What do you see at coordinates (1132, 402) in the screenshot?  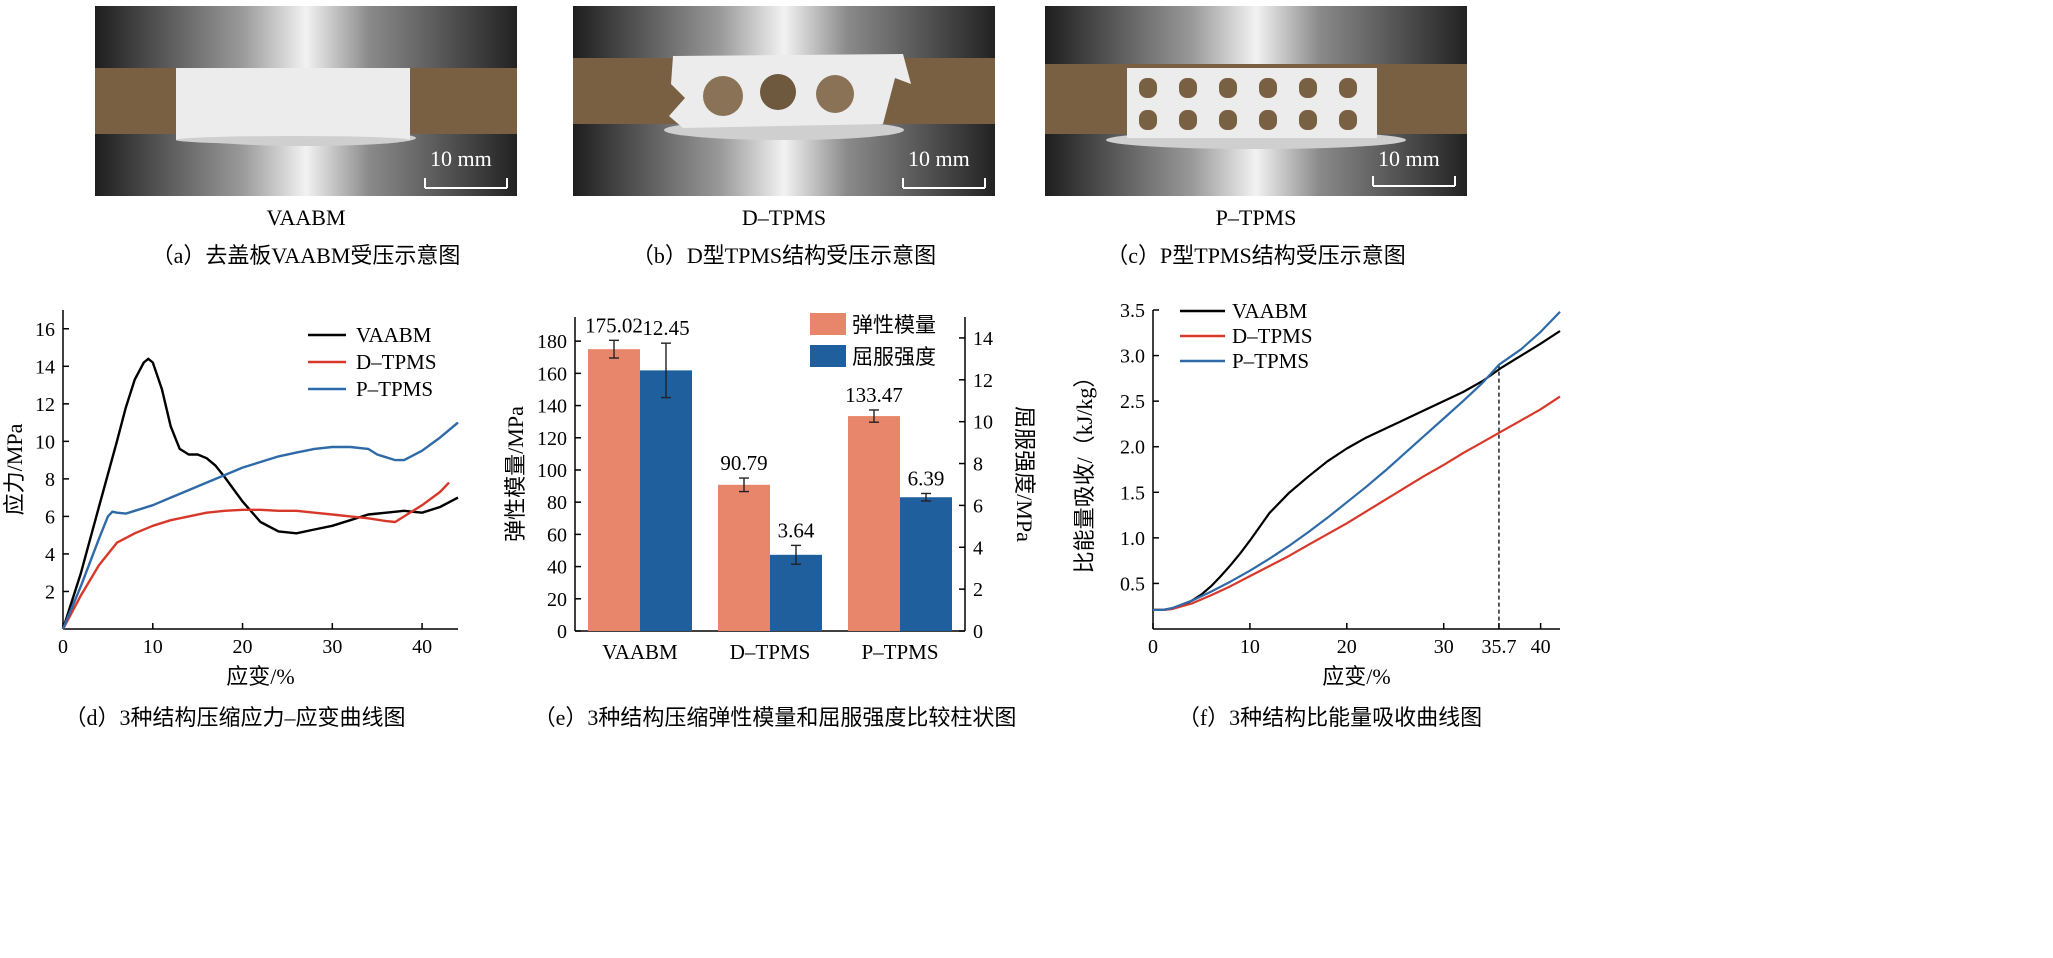 I see `y-tick-label: 2.5` at bounding box center [1132, 402].